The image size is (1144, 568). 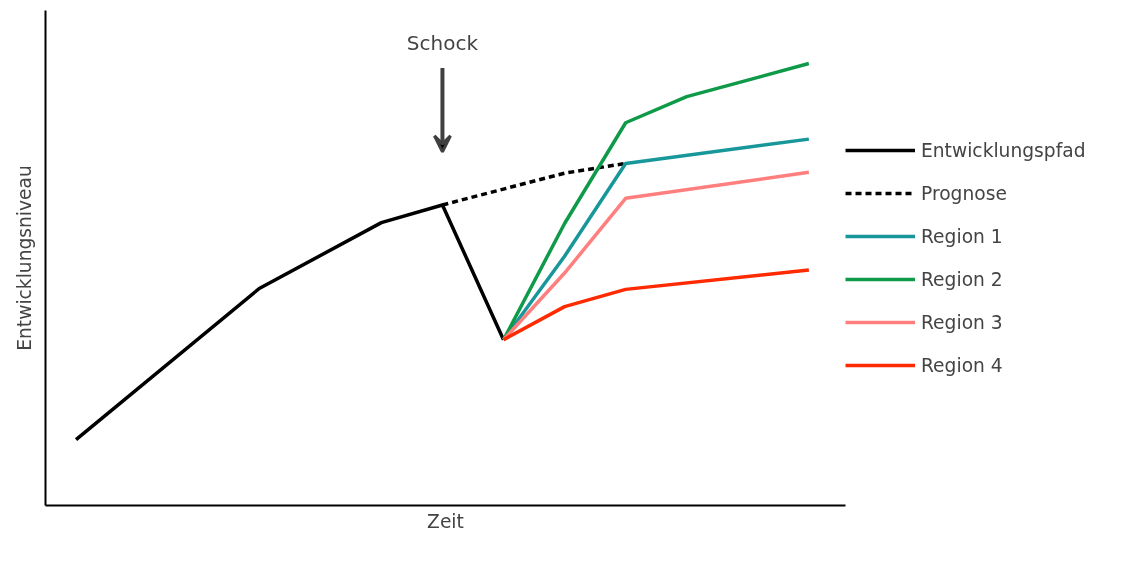 What do you see at coordinates (964, 193) in the screenshot?
I see `legend-label: Prognose` at bounding box center [964, 193].